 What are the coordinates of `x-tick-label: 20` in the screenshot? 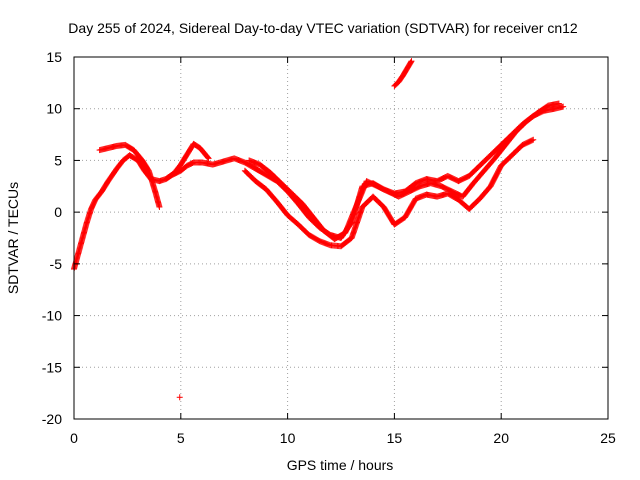 It's located at (501, 438).